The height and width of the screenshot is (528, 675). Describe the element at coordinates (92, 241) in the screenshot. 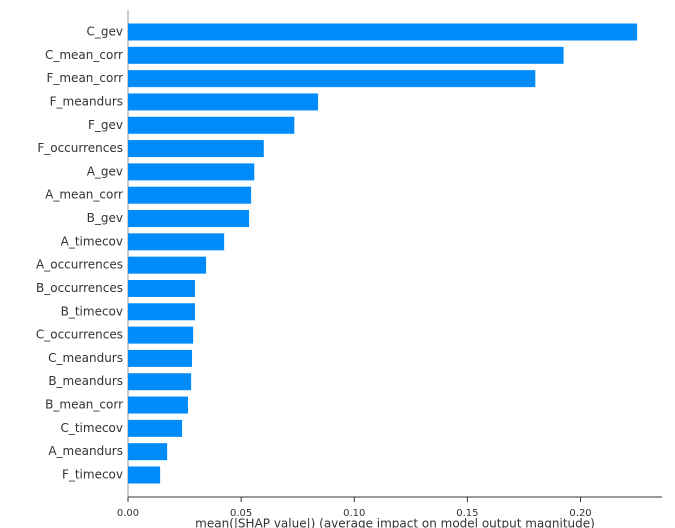

I see `y-tick-label: A_timecov` at that location.